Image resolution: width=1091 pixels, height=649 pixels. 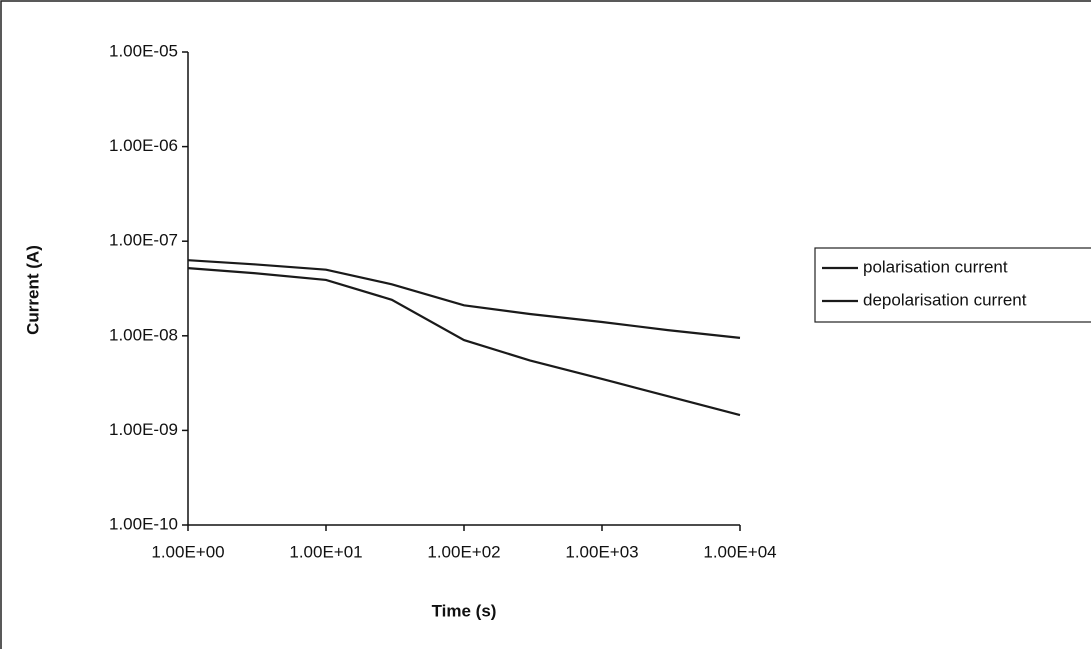 I want to click on y-tick-label: 1.00E-06, so click(x=143, y=145).